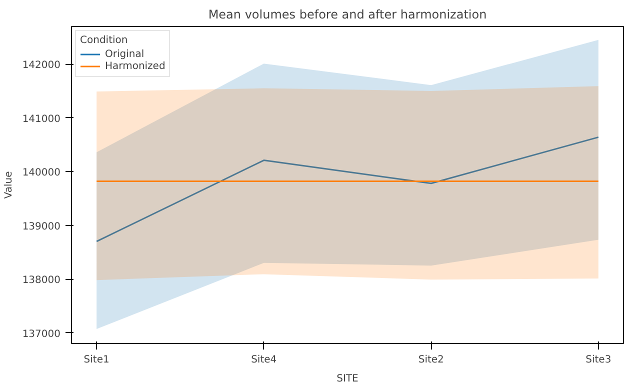 The image size is (631, 387). Describe the element at coordinates (8, 185) in the screenshot. I see `y-axis-title: Value` at that location.